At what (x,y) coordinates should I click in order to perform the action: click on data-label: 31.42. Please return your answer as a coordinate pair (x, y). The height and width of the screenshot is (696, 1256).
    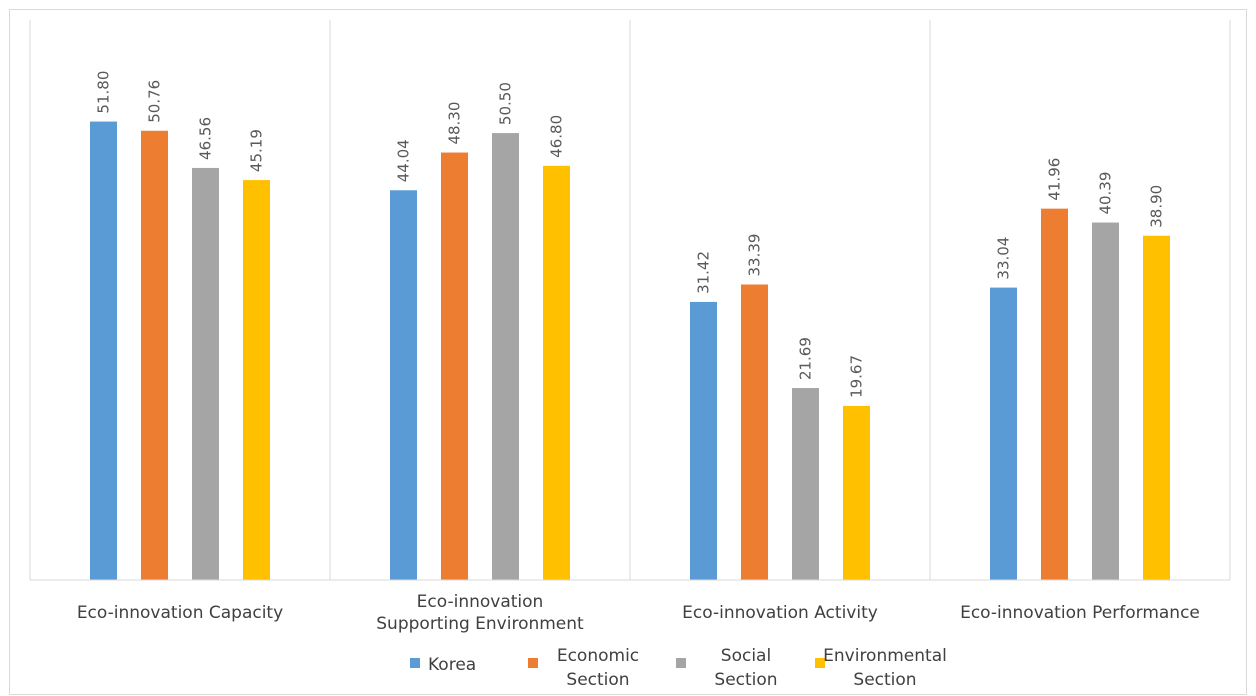
    Looking at the image, I should click on (704, 272).